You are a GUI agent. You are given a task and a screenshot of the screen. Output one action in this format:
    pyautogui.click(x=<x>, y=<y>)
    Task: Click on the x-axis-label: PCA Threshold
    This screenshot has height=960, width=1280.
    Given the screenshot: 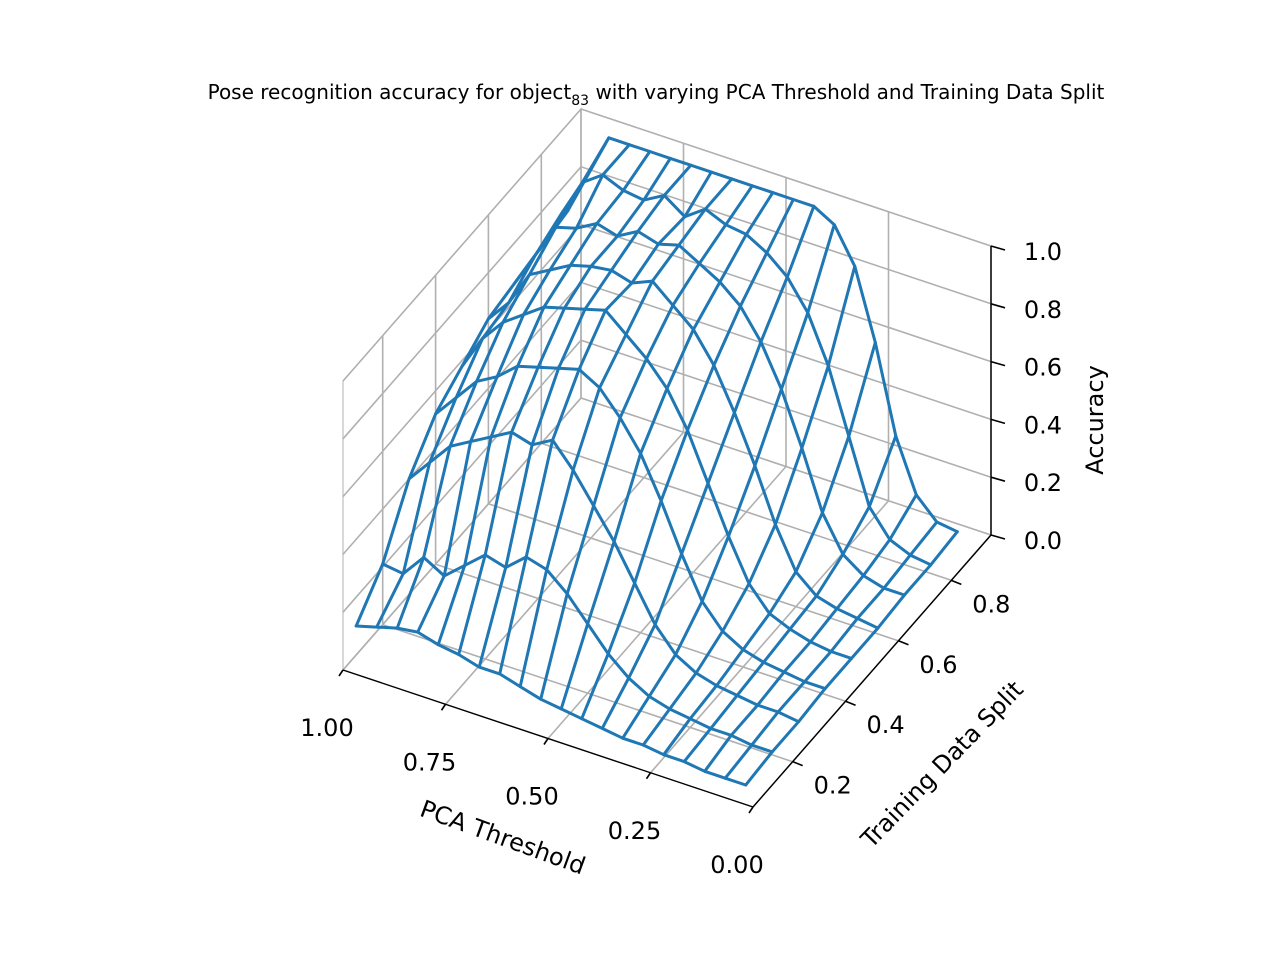 What is the action you would take?
    pyautogui.click(x=502, y=838)
    